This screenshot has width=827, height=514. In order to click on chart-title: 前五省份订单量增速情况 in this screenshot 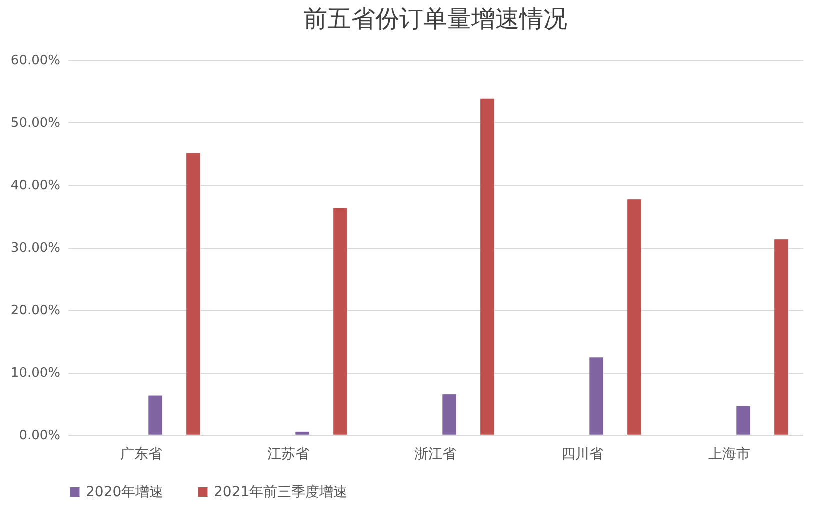, I will do `click(436, 19)`.